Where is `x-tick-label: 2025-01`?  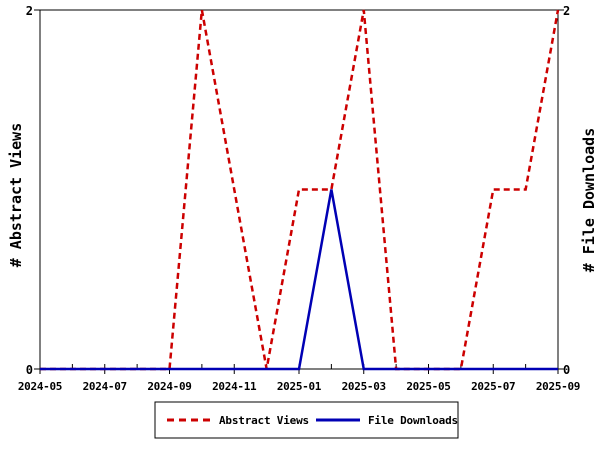 x-tick-label: 2025-01 is located at coordinates (299, 386).